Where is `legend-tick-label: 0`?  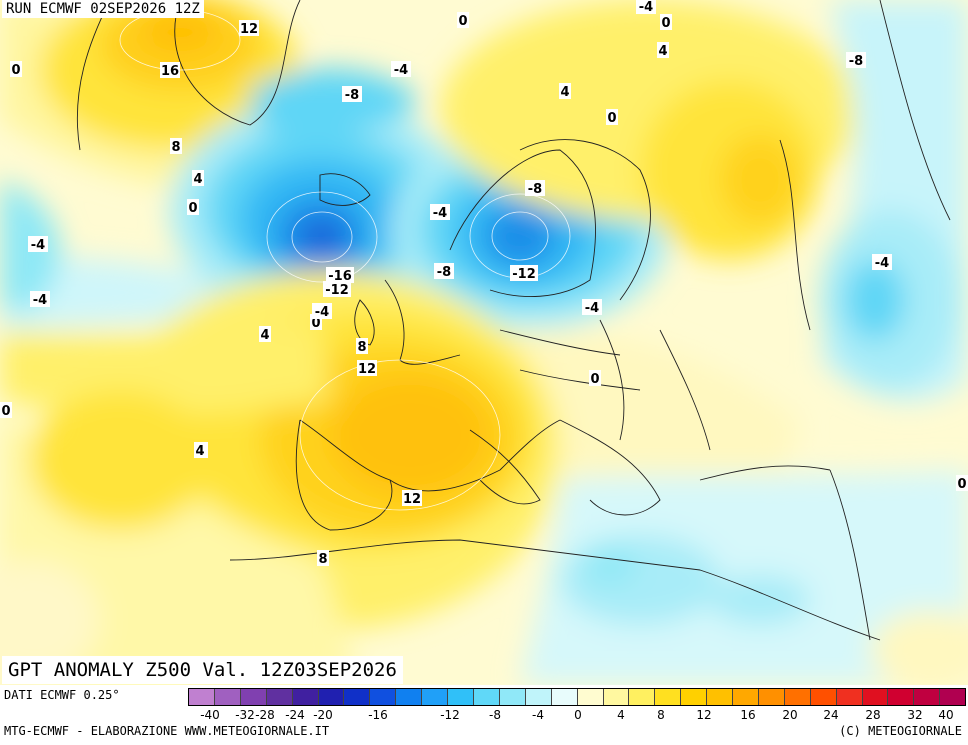
legend-tick-label: 0 is located at coordinates (578, 715).